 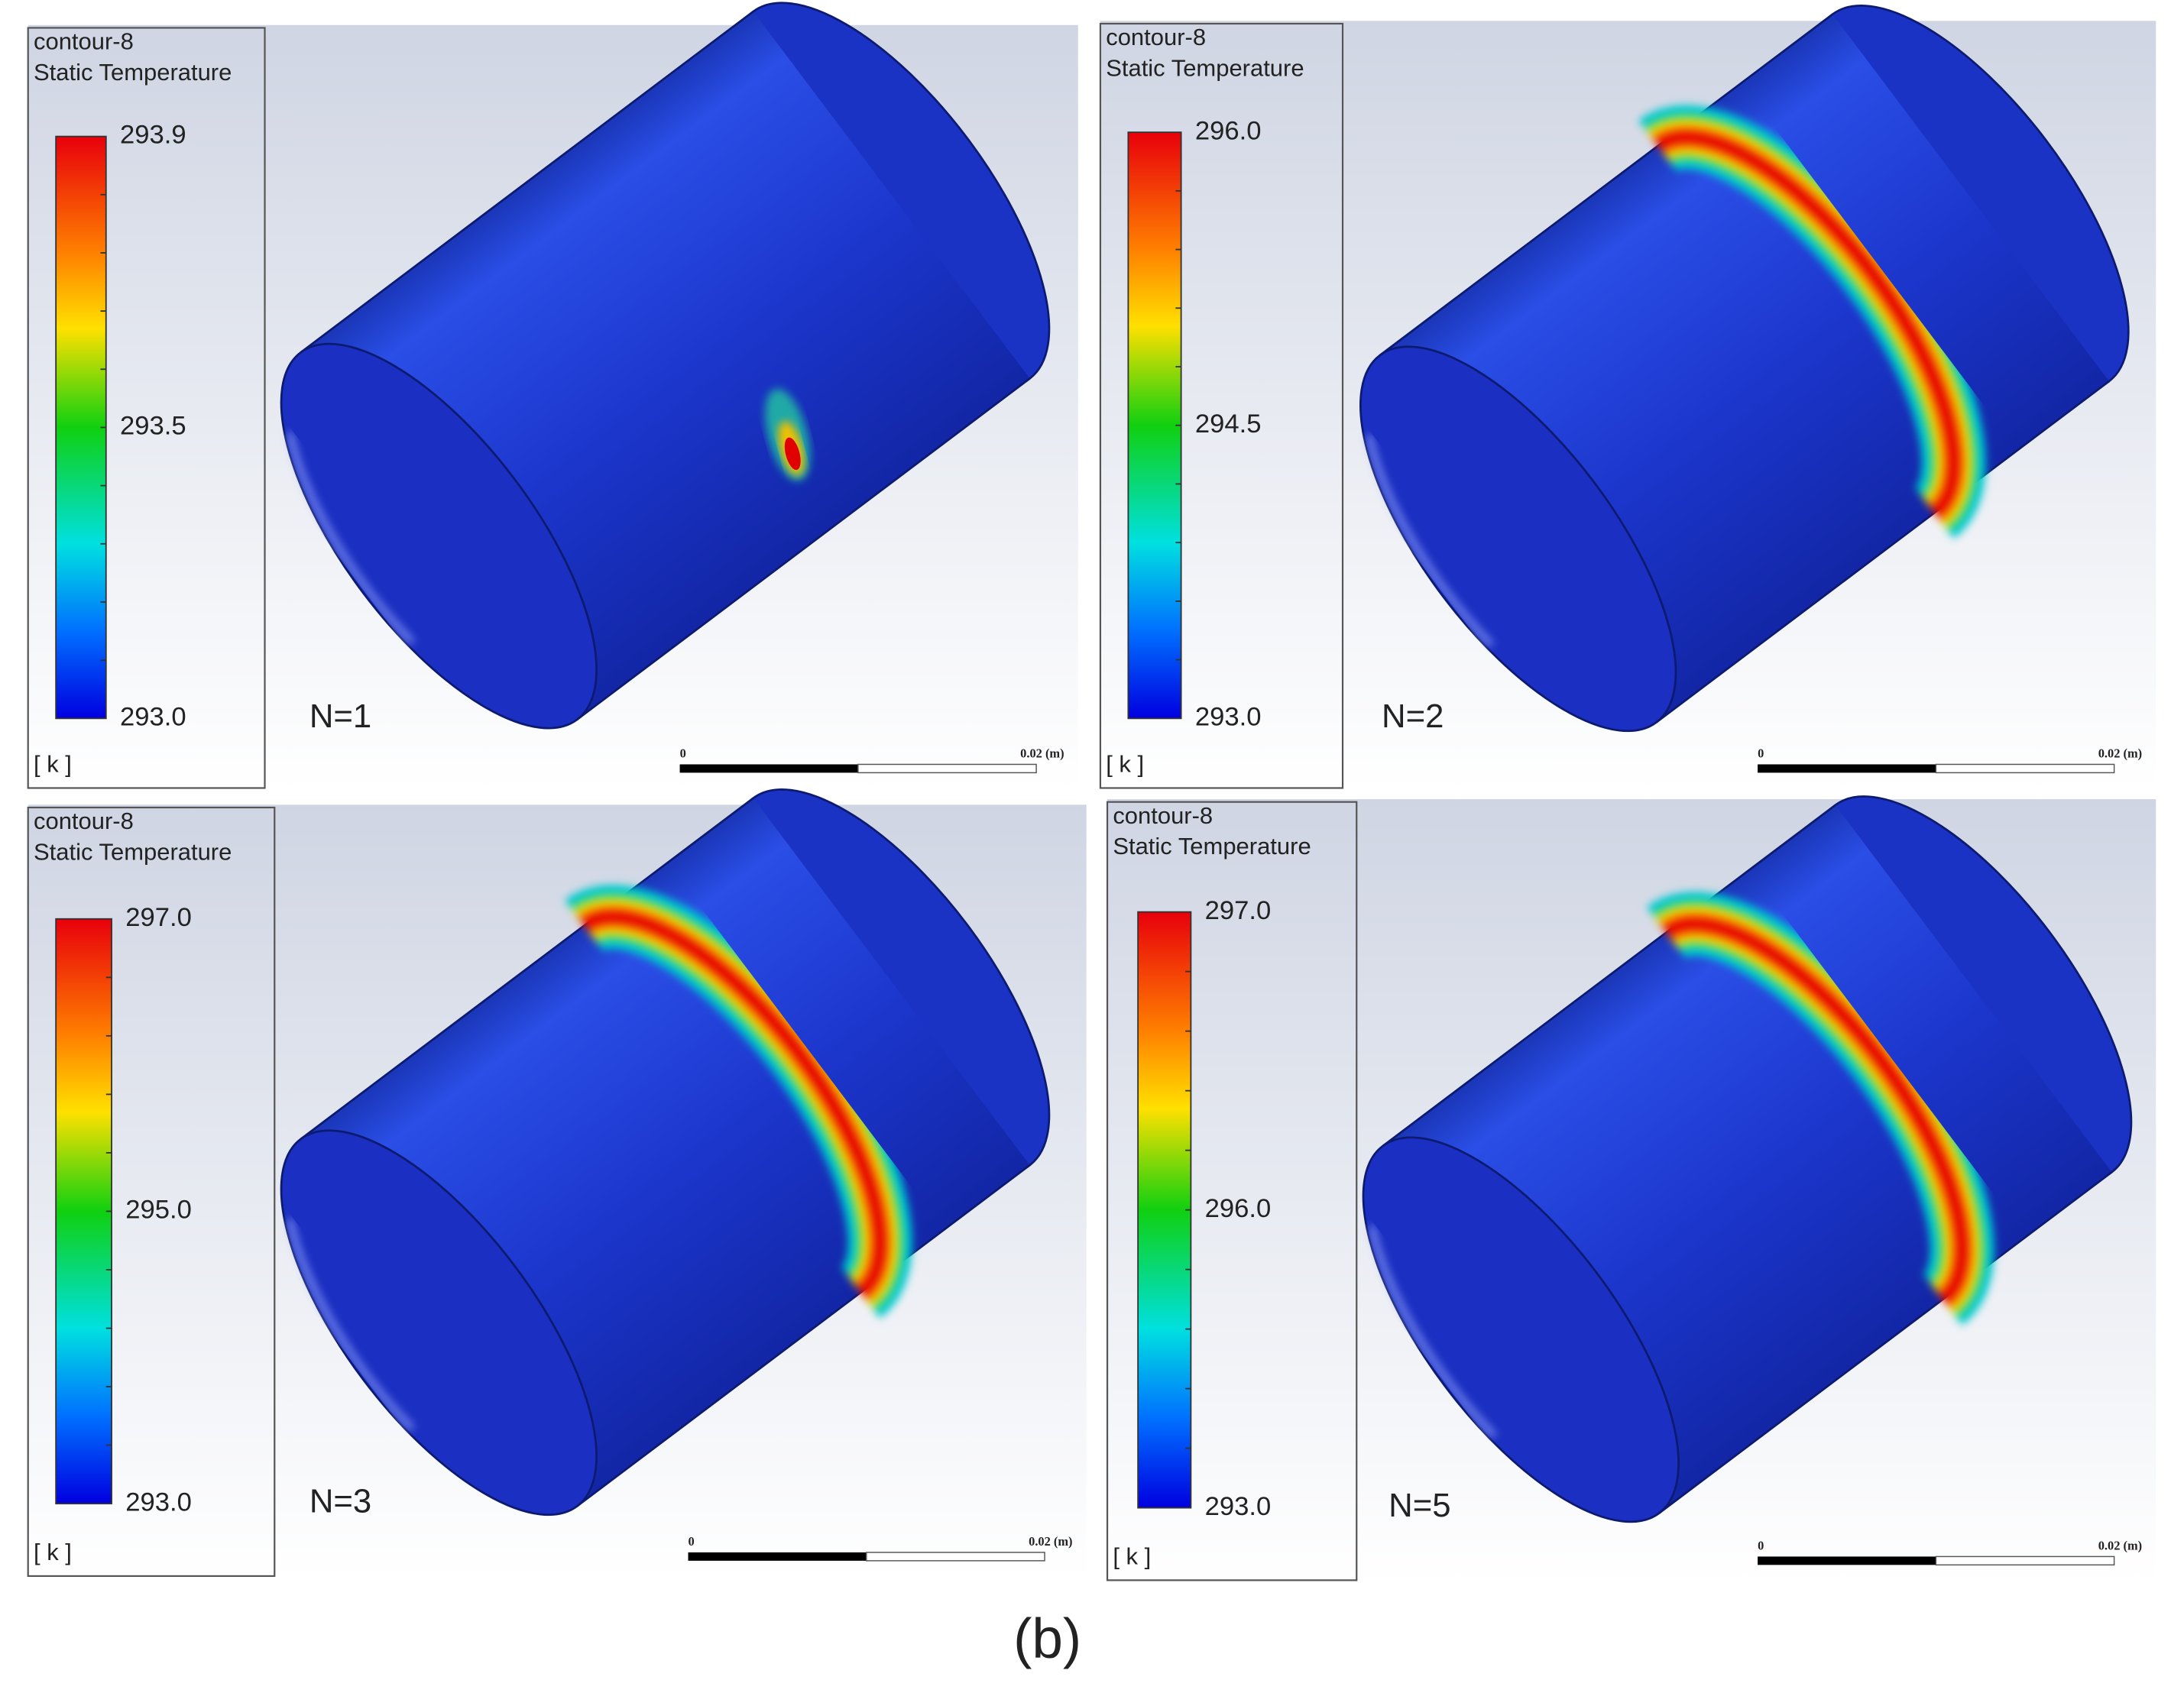 What do you see at coordinates (340, 1501) in the screenshot?
I see `case-label: N=3` at bounding box center [340, 1501].